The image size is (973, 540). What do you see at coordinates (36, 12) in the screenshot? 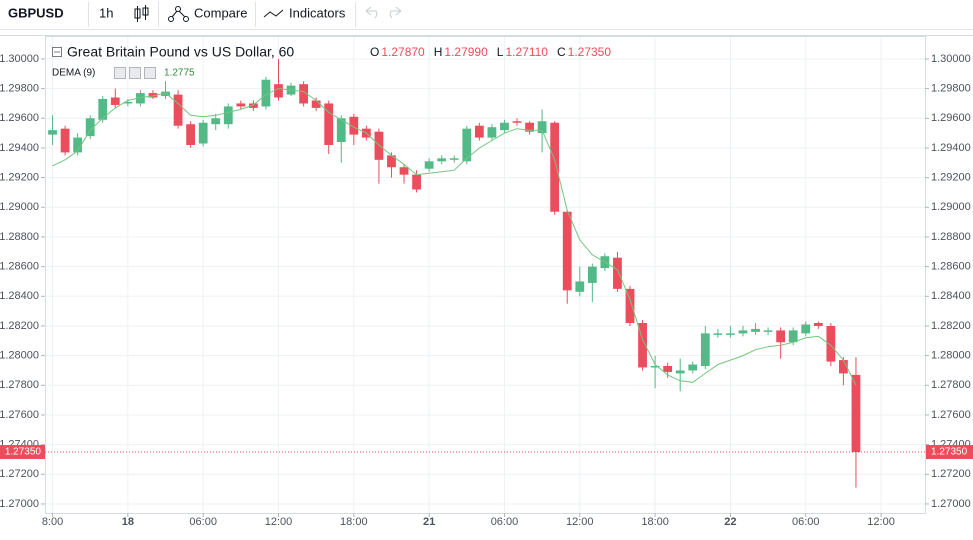
I see `symbol: GBPUSD` at bounding box center [36, 12].